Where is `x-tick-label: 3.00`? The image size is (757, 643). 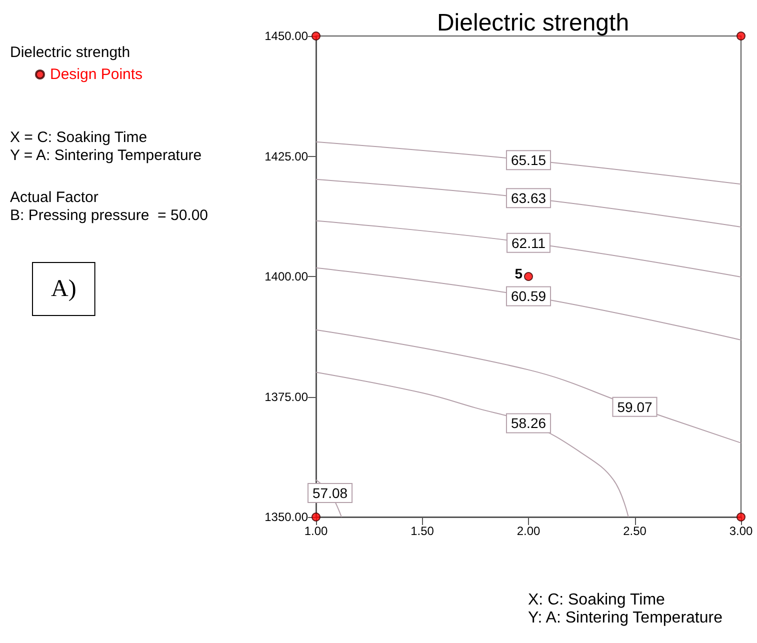 x-tick-label: 3.00 is located at coordinates (741, 531).